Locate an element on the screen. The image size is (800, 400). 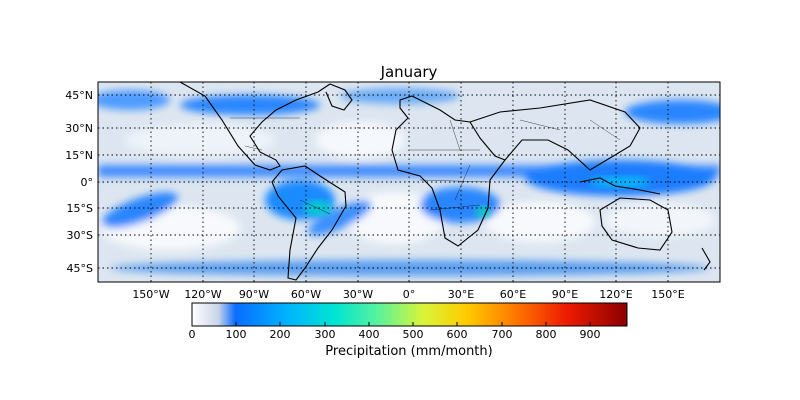
lon-label-60e: 60°E is located at coordinates (513, 294).